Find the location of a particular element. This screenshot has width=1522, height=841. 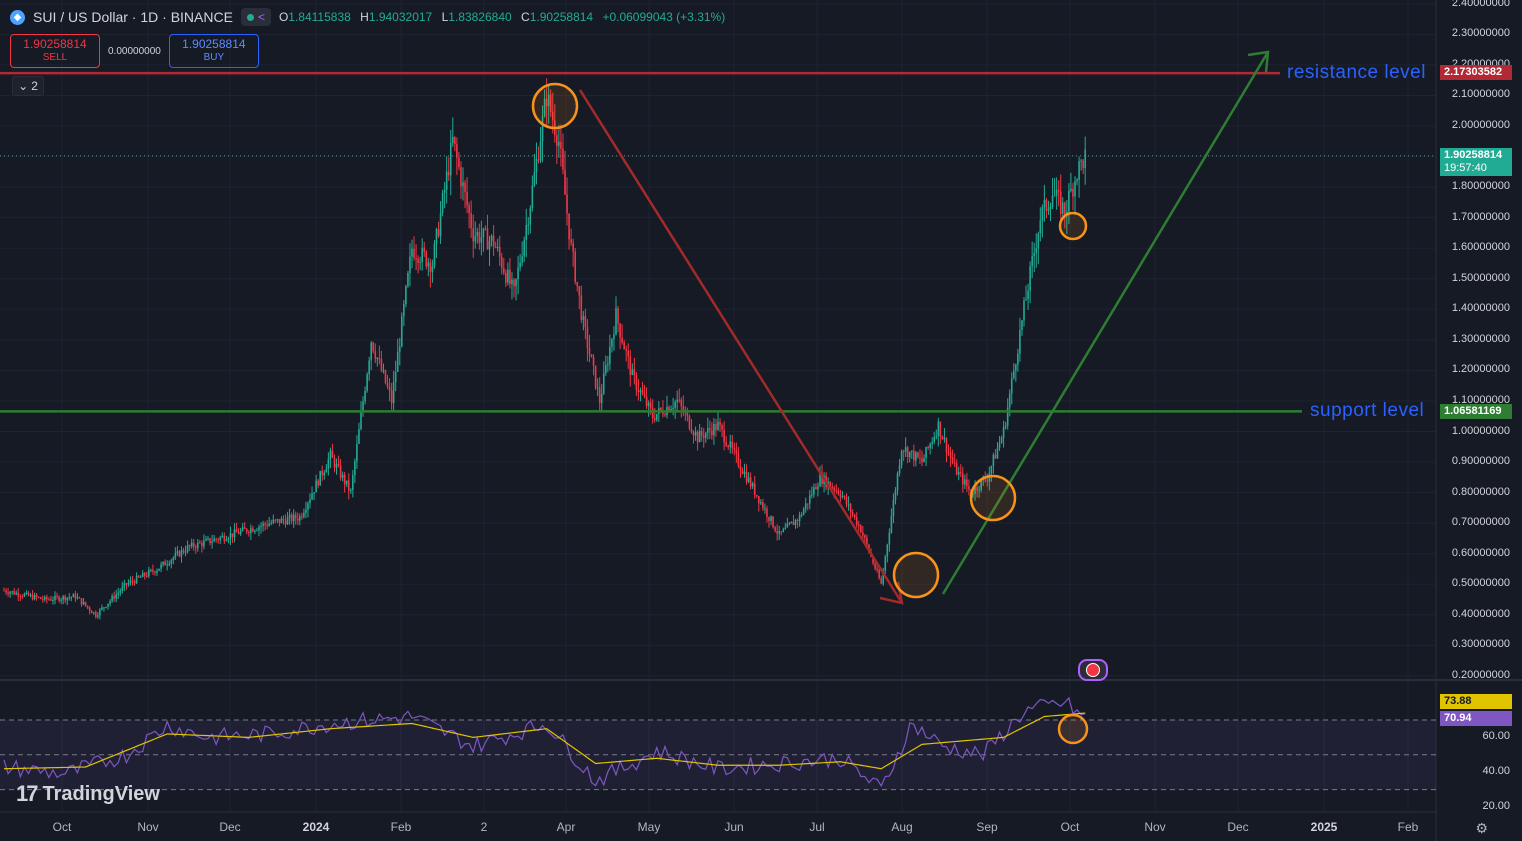

buy-button: 1.90258814 BUY is located at coordinates (213, 51).